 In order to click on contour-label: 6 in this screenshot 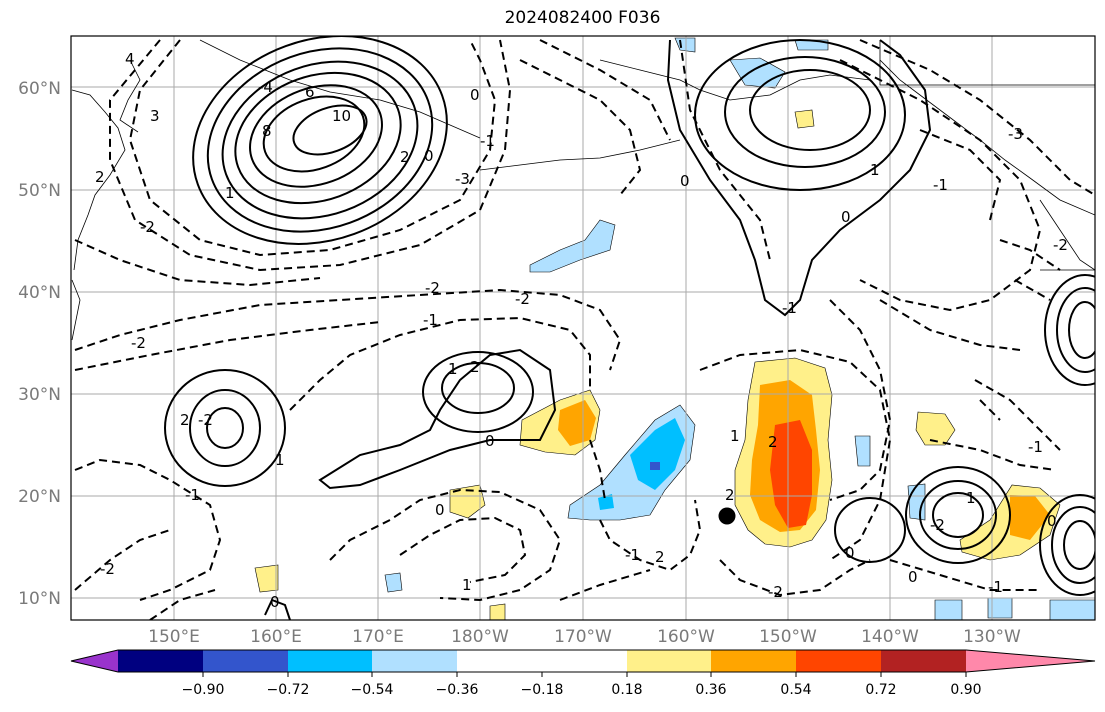, I will do `click(310, 92)`.